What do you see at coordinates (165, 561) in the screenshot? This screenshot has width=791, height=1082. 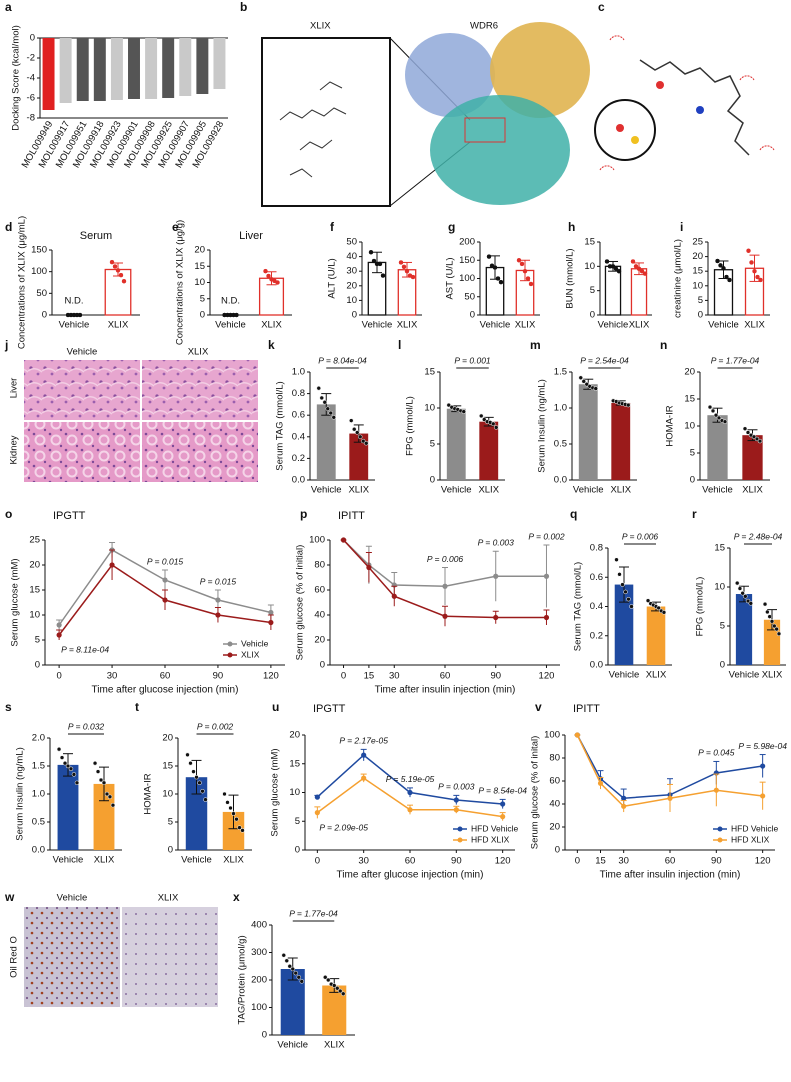 I see `p-value: P = 0.015` at bounding box center [165, 561].